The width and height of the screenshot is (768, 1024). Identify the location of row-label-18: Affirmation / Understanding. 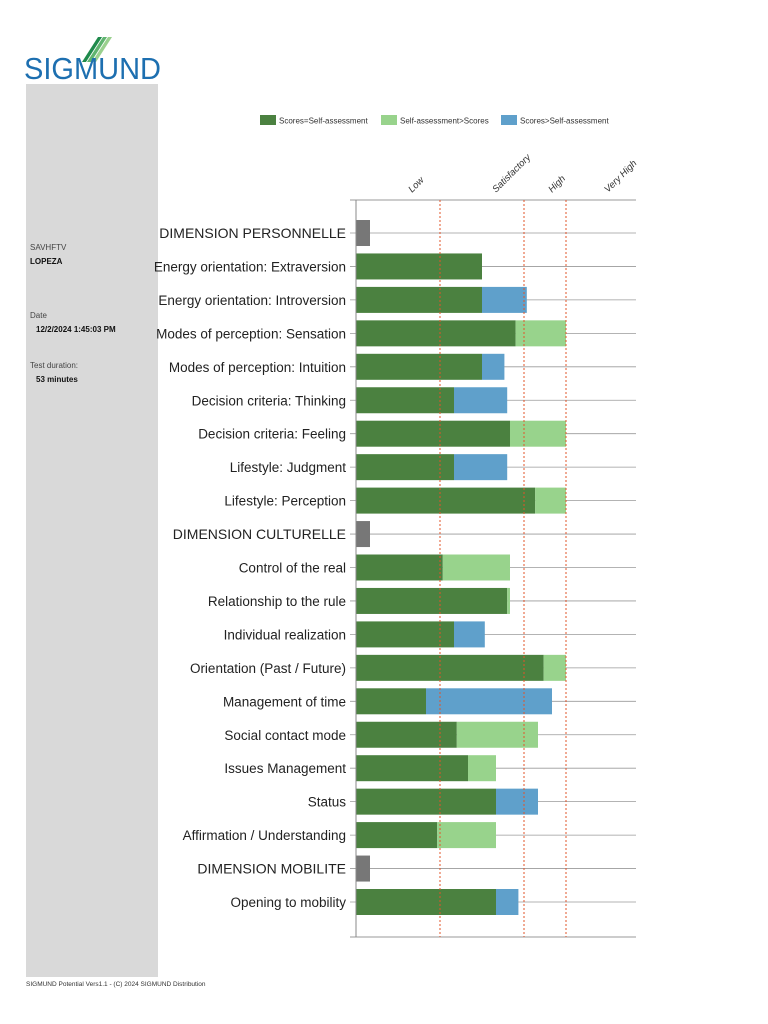
(264, 835).